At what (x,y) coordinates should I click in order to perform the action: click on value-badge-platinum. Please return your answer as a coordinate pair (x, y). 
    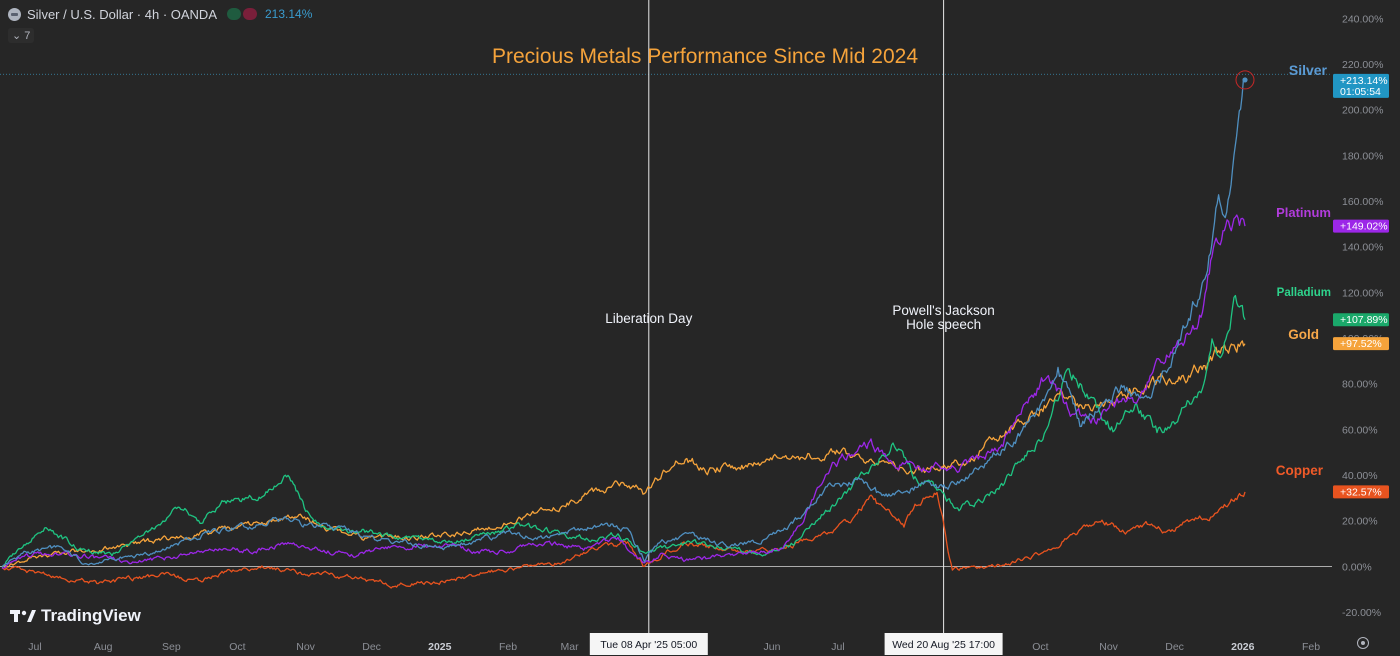
    Looking at the image, I should click on (1361, 226).